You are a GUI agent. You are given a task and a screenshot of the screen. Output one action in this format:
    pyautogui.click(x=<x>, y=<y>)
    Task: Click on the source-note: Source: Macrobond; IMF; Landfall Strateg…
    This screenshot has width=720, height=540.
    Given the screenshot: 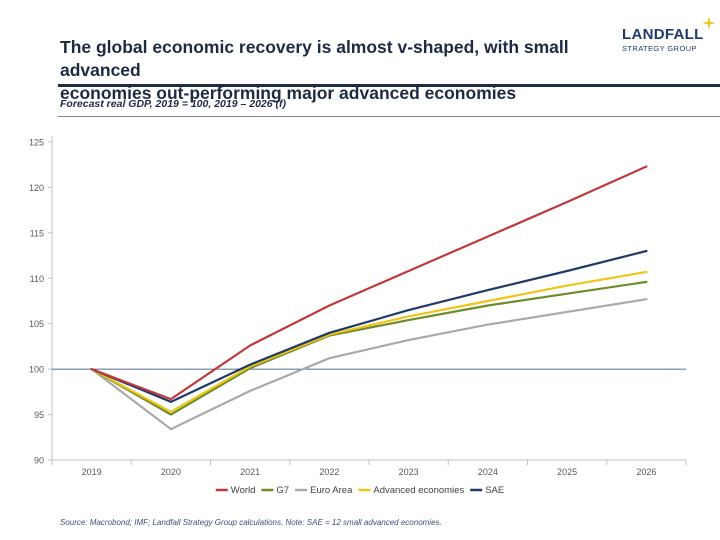 What is the action you would take?
    pyautogui.click(x=251, y=522)
    